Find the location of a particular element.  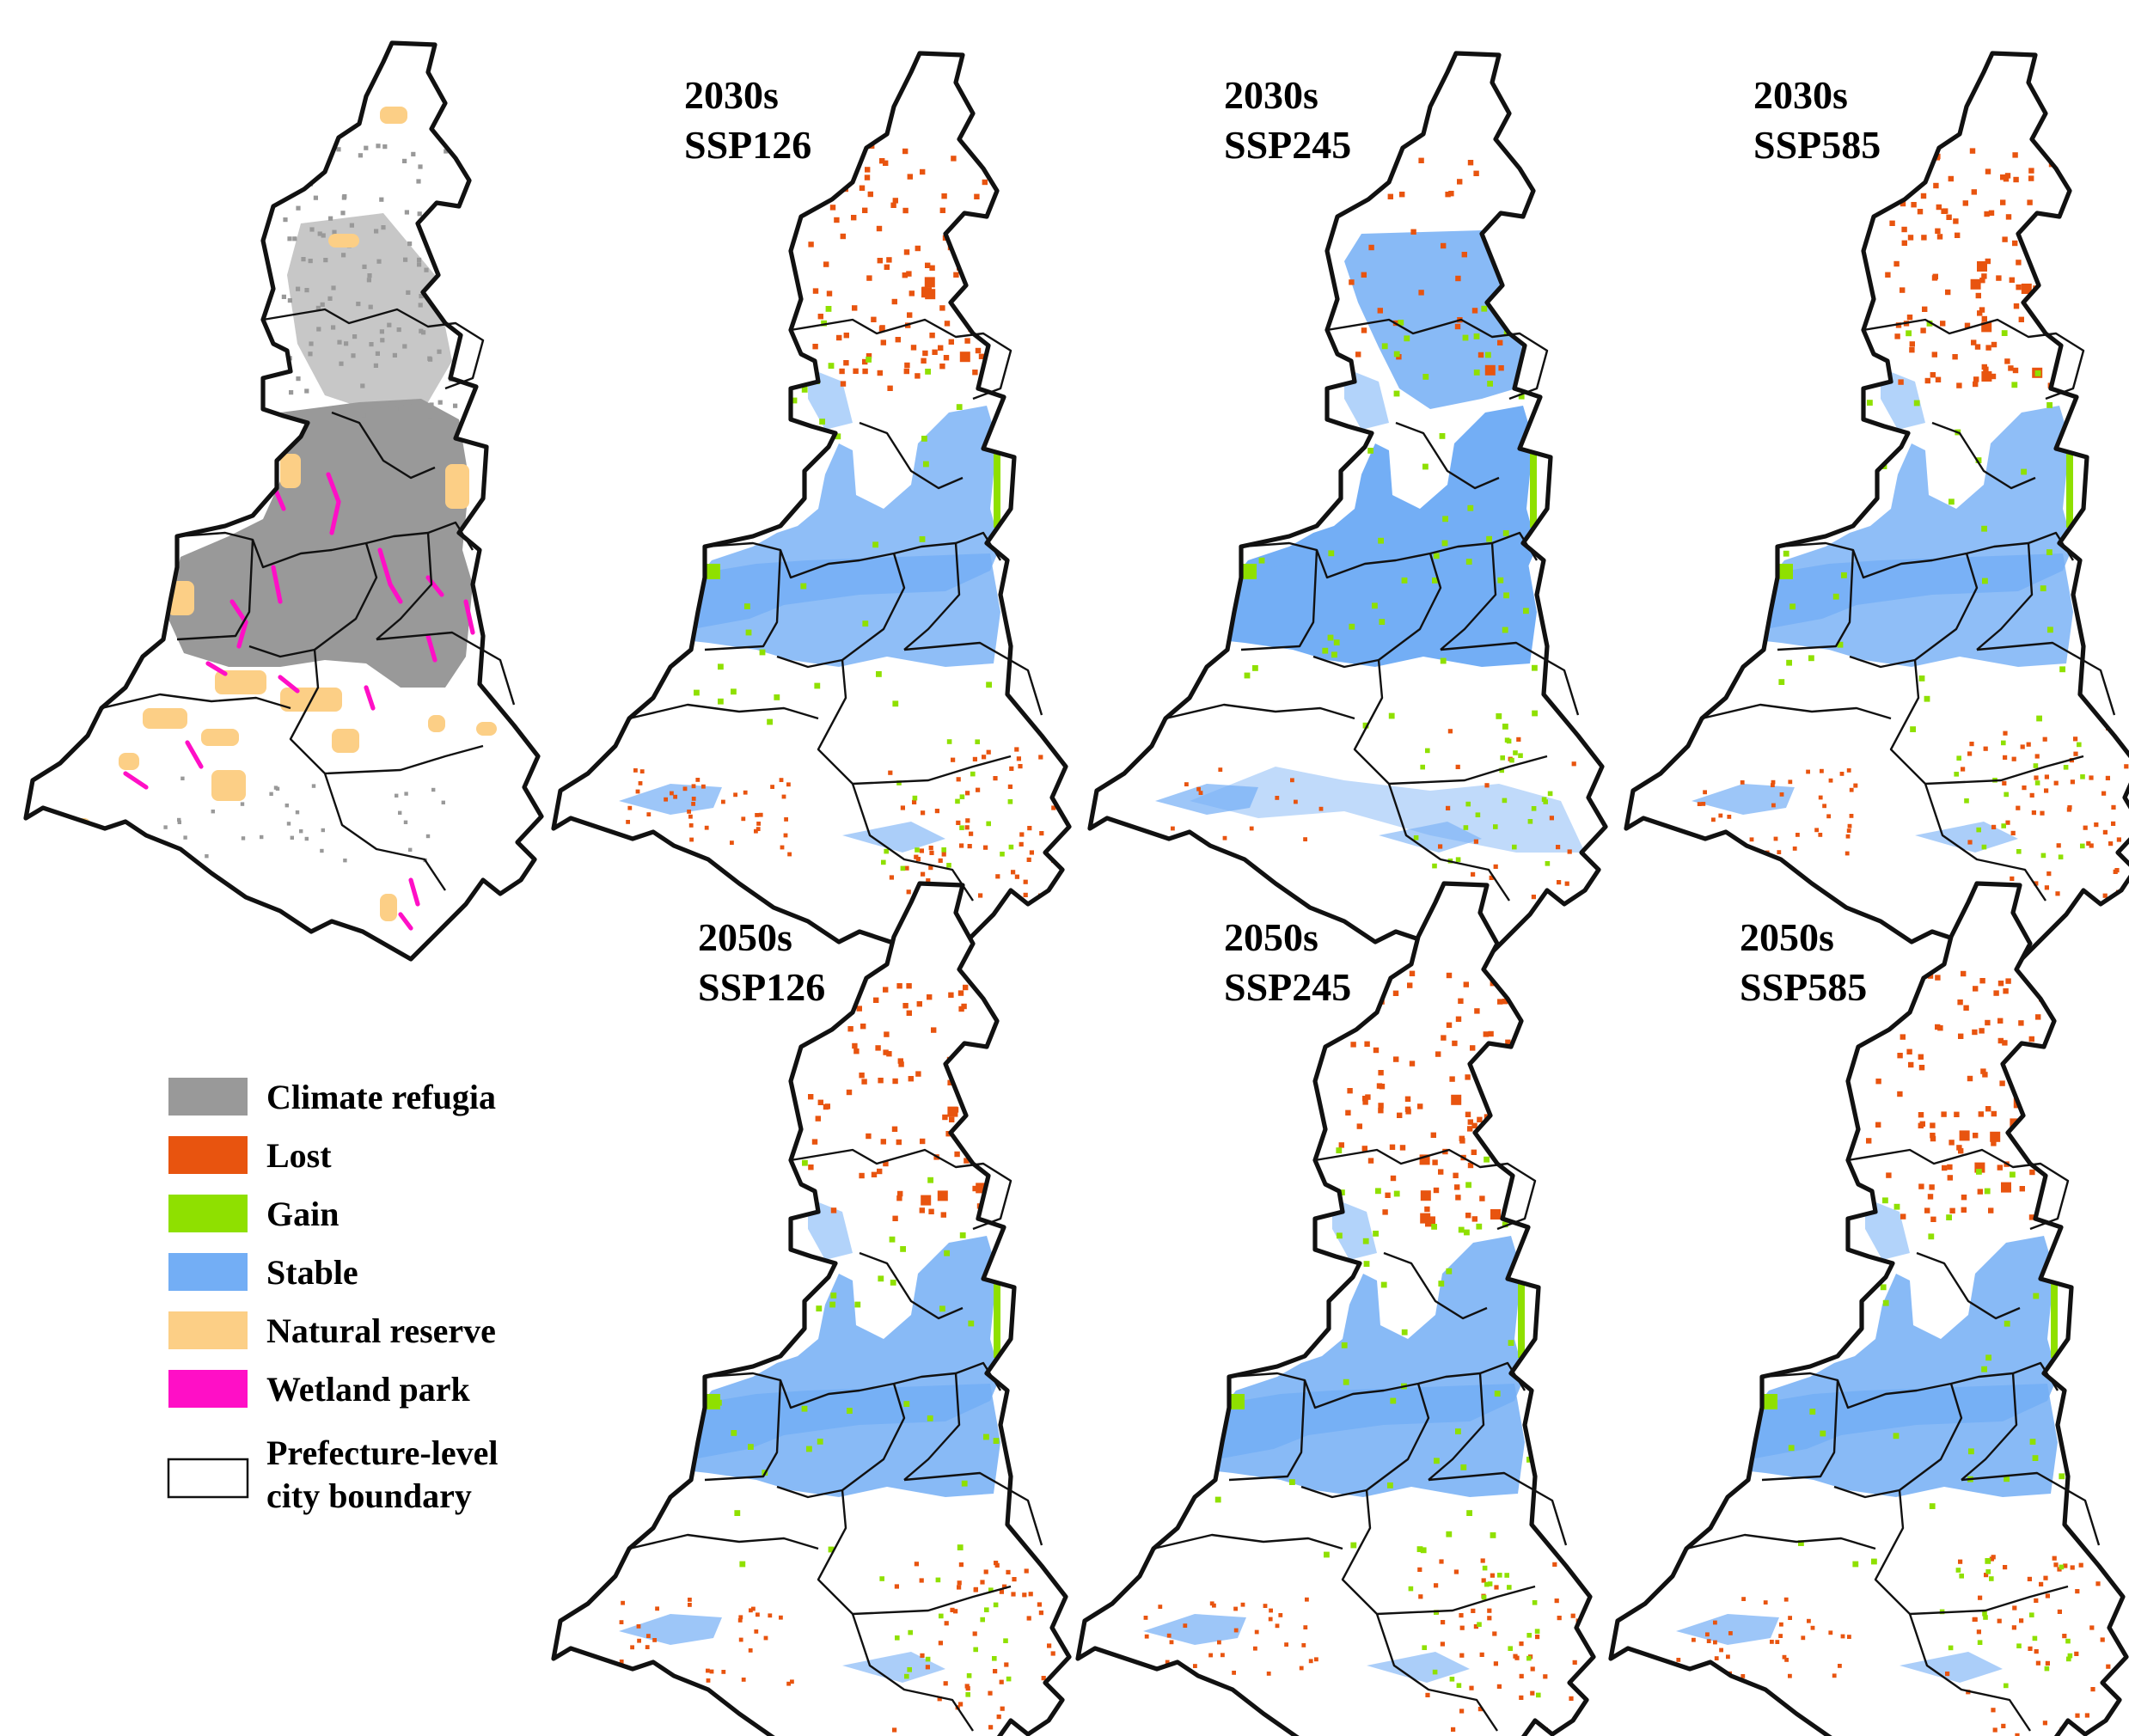

legend-item-wetland-park: Wetland park is located at coordinates (319, 1389).